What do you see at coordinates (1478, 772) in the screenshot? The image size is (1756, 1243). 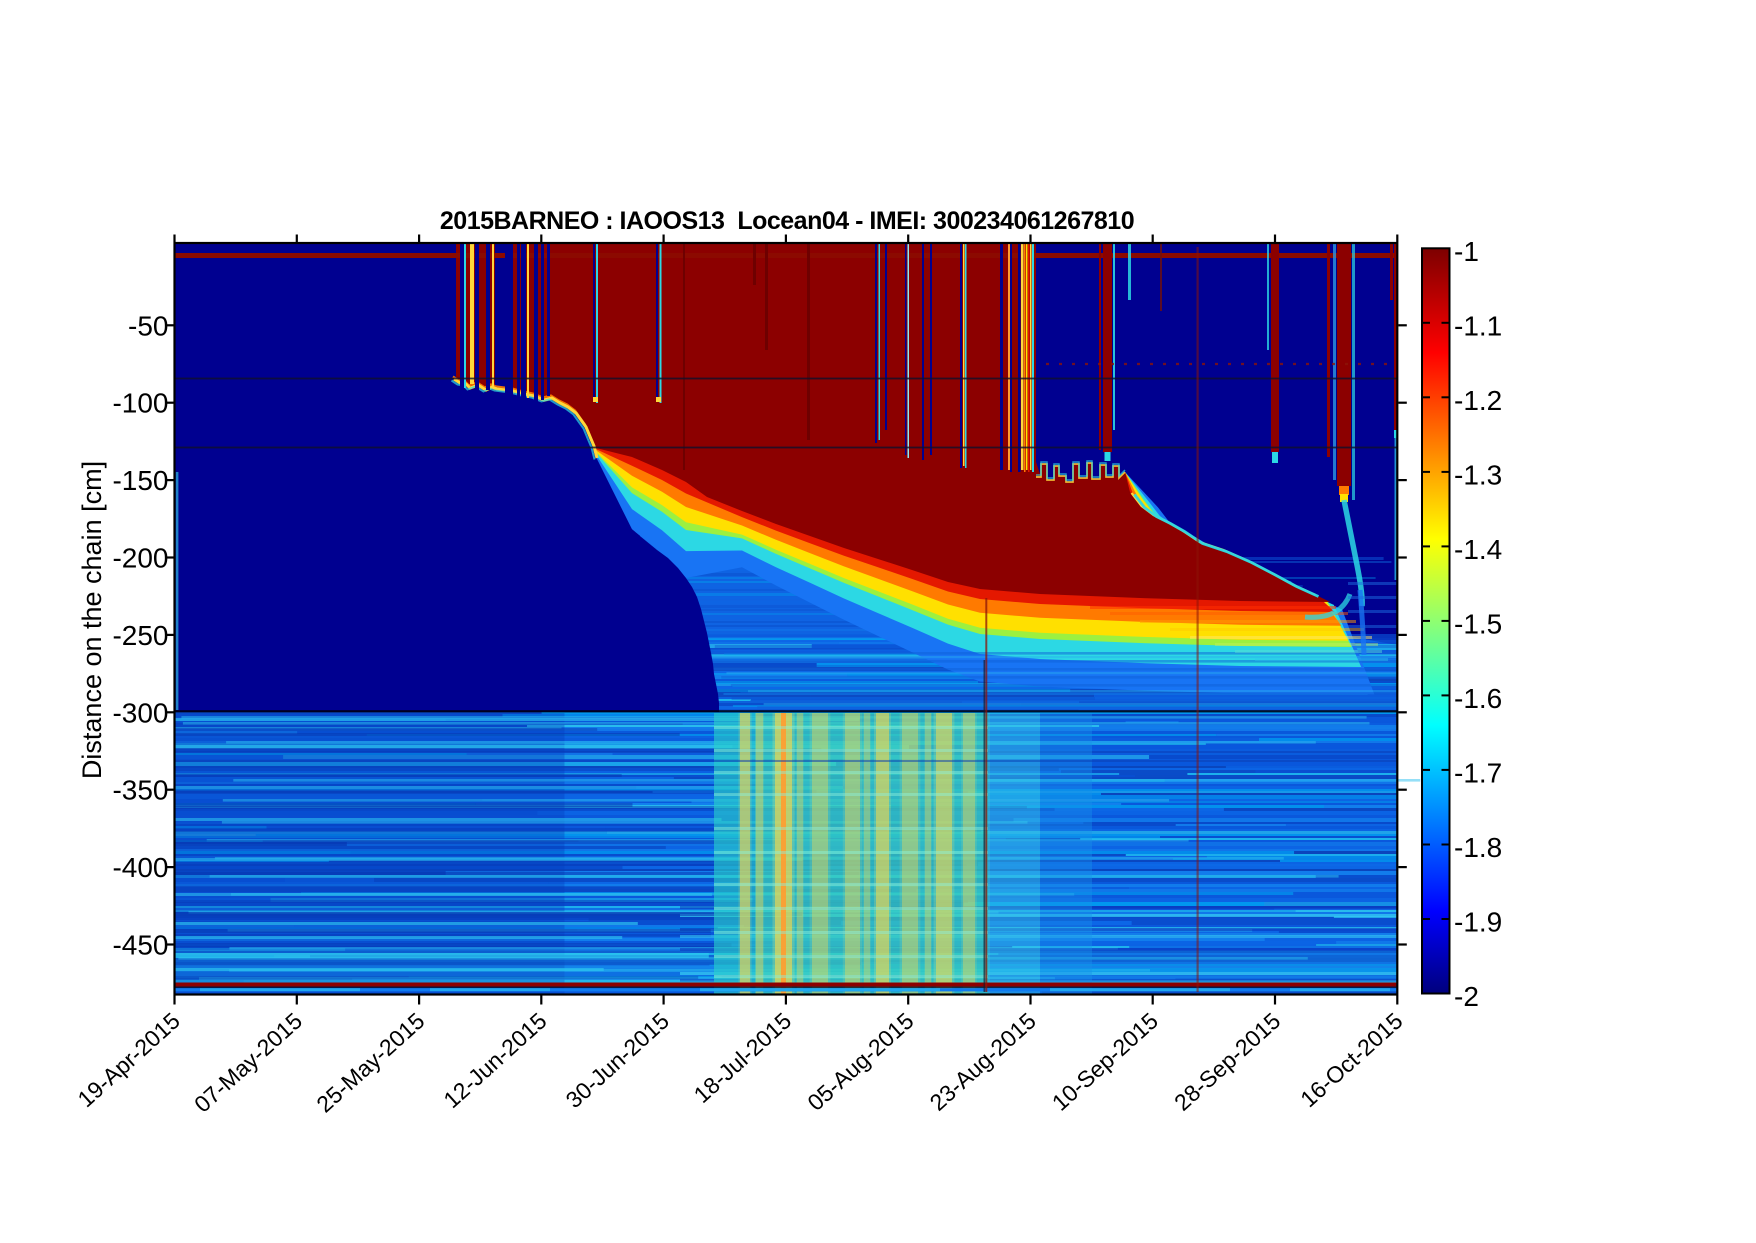 I see `svg-text: -1.7` at bounding box center [1478, 772].